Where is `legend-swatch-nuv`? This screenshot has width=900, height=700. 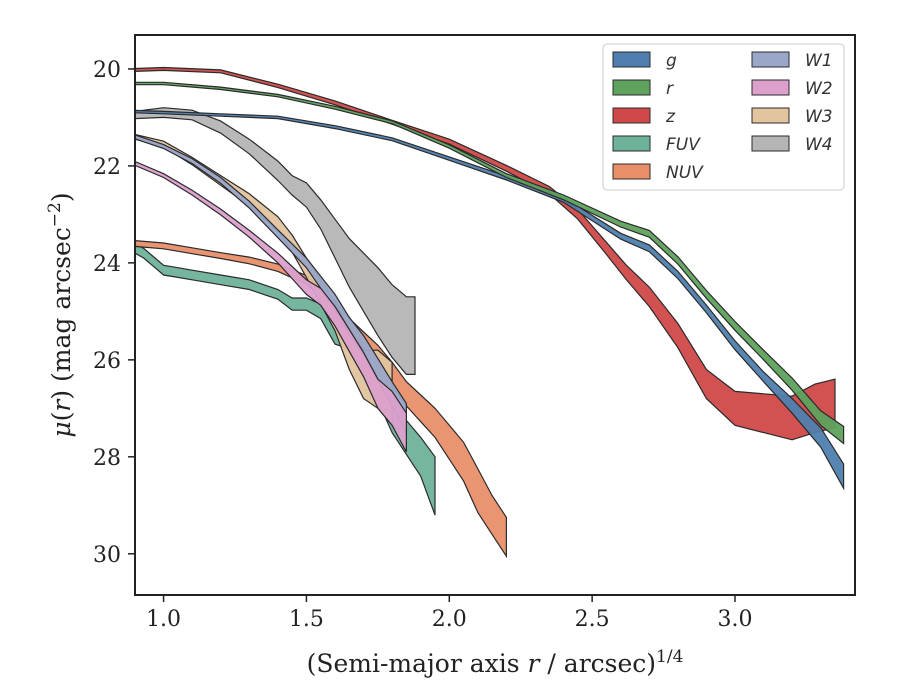
legend-swatch-nuv is located at coordinates (631, 171).